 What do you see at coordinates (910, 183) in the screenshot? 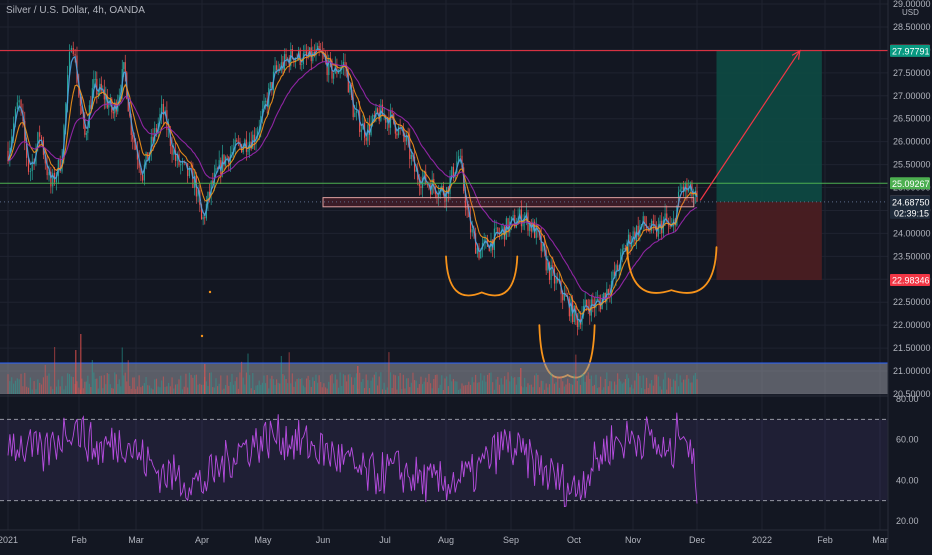
I see `price-badge: 25.09267` at bounding box center [910, 183].